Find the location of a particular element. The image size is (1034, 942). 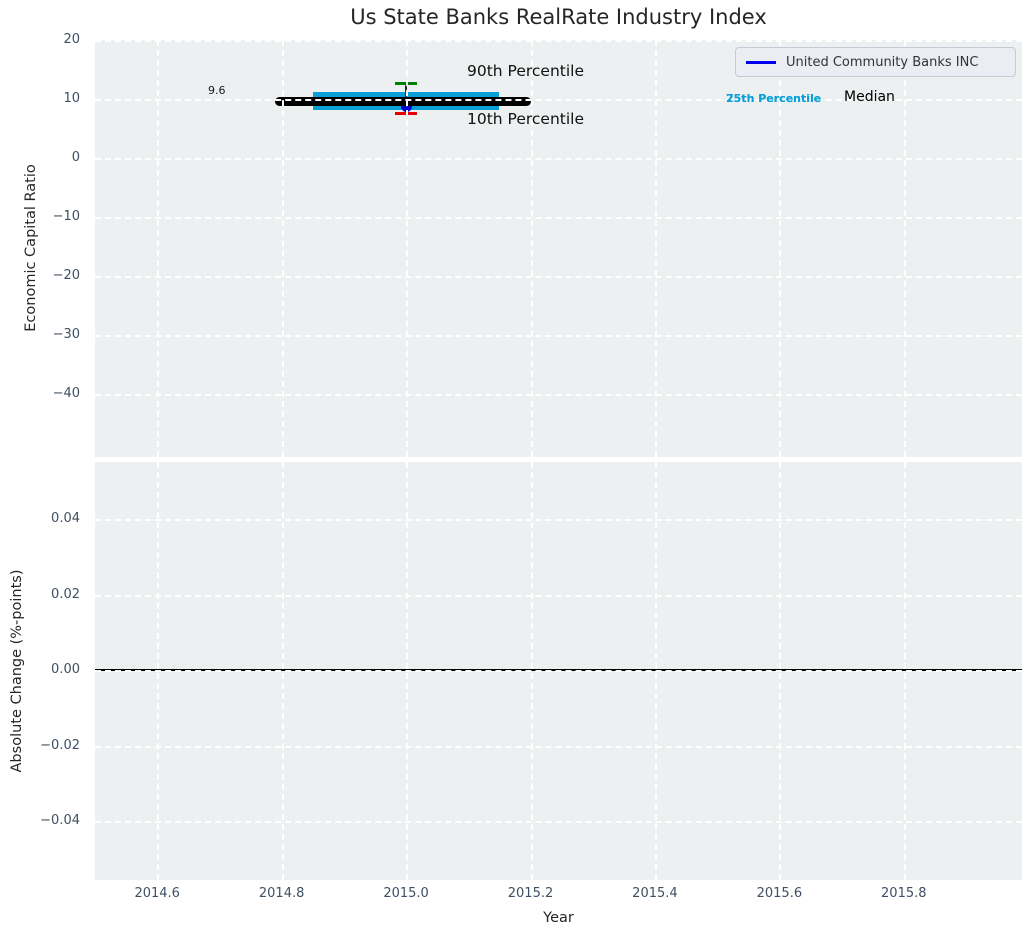

annotation-10th-percentile: 10th Percentile is located at coordinates (526, 119).